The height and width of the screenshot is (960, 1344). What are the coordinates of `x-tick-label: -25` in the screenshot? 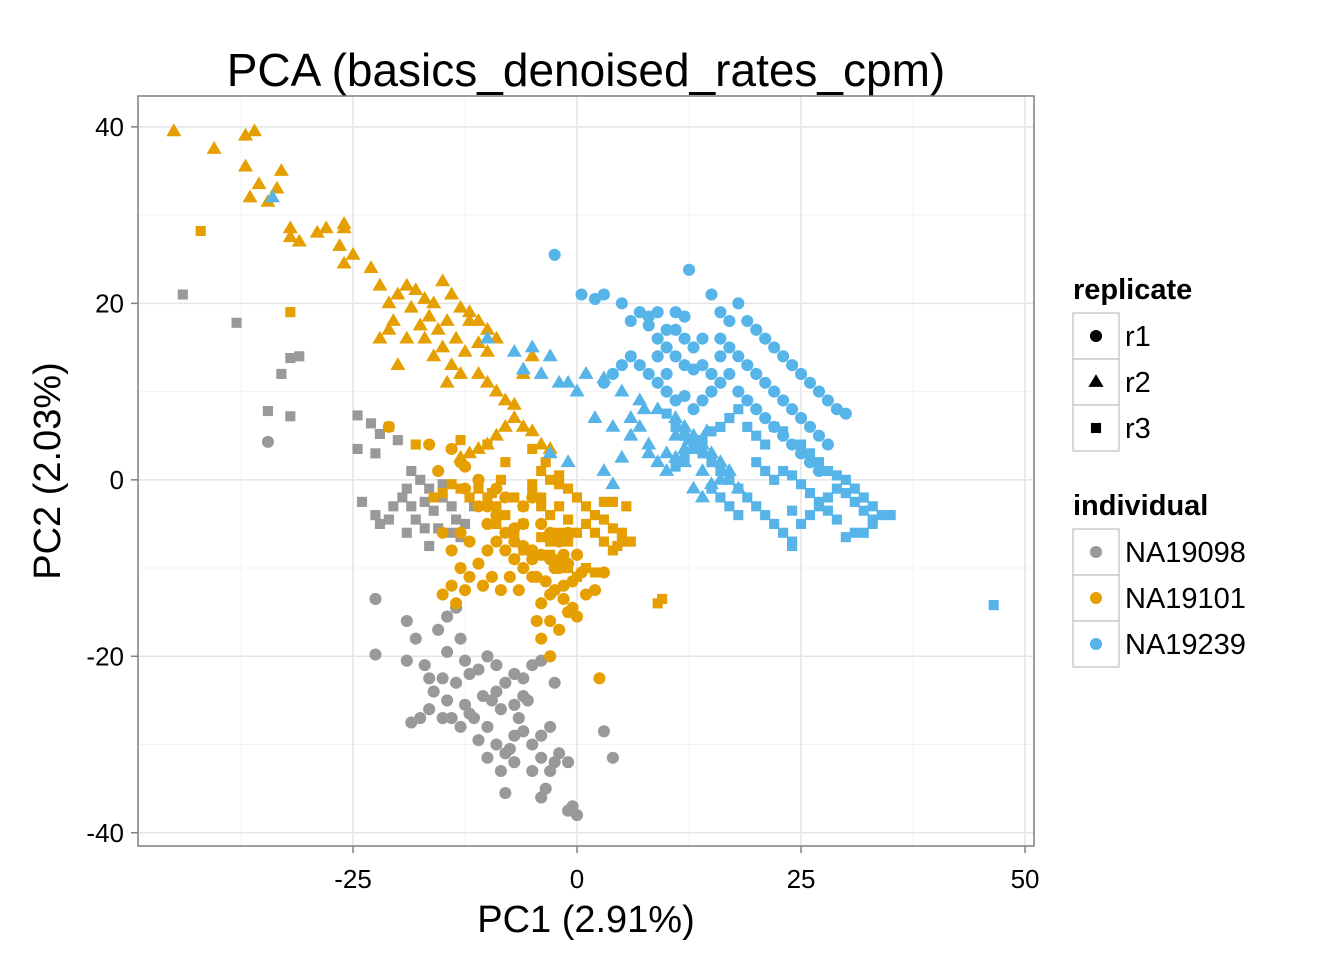 It's located at (353, 879).